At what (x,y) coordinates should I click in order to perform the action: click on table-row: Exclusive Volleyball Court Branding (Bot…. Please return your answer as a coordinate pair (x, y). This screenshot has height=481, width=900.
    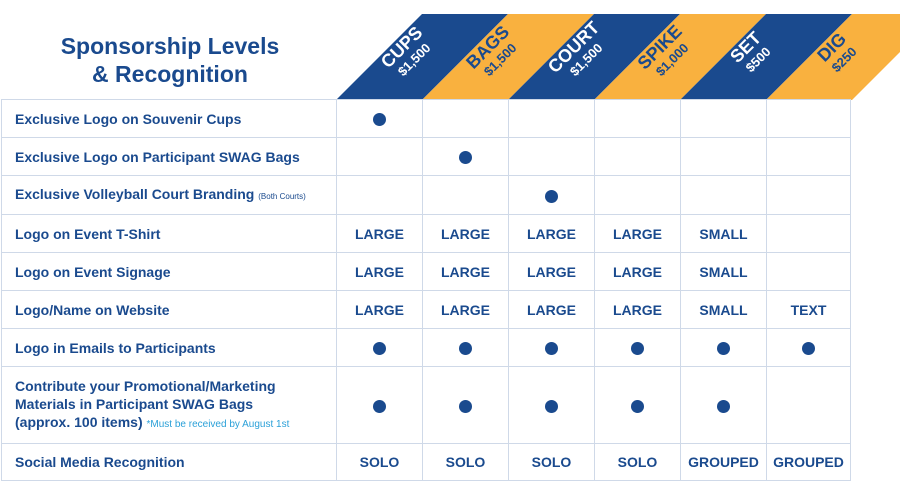
    Looking at the image, I should click on (426, 195).